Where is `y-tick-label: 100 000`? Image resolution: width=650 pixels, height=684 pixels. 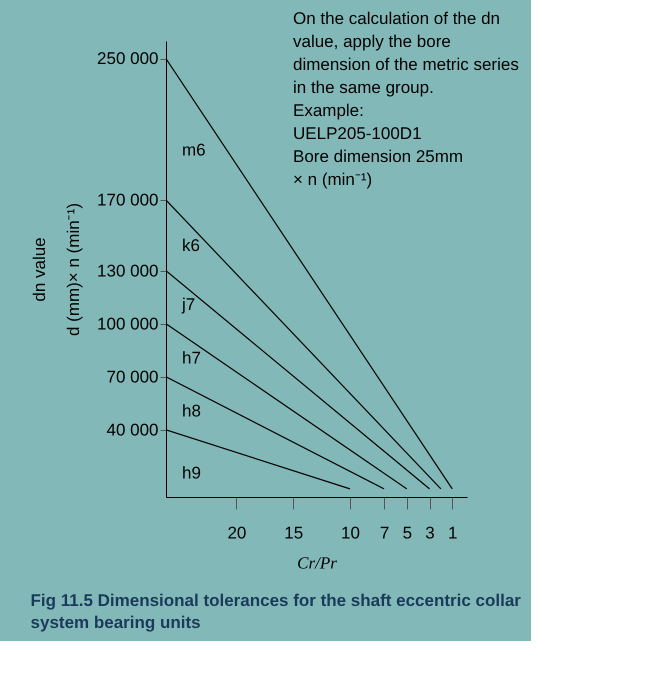 y-tick-label: 100 000 is located at coordinates (127, 324).